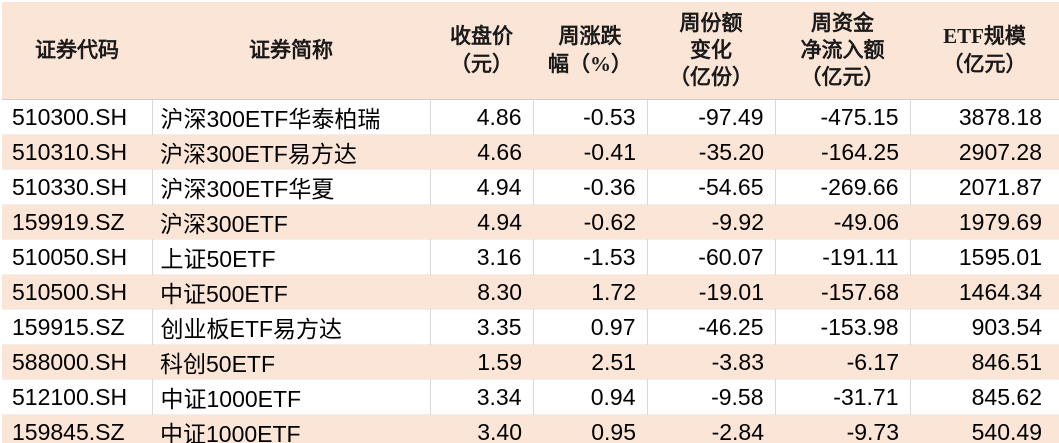 This screenshot has width=1059, height=443. Describe the element at coordinates (711, 51) in the screenshot. I see `col-header-share-change: 周份额 变化 （亿份）` at that location.